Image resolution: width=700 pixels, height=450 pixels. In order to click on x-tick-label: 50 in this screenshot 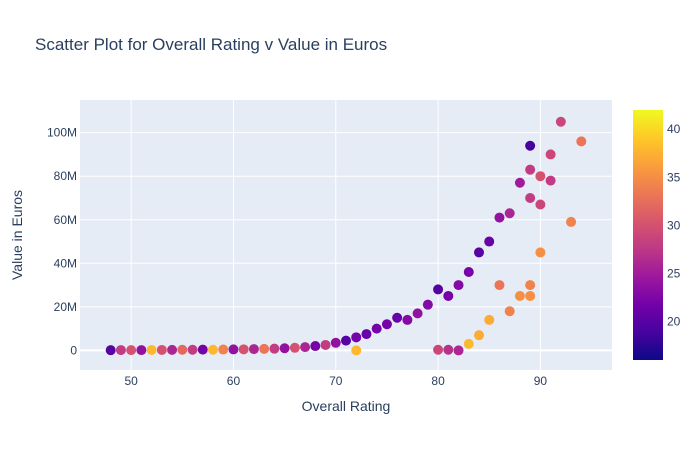, I will do `click(131, 381)`.